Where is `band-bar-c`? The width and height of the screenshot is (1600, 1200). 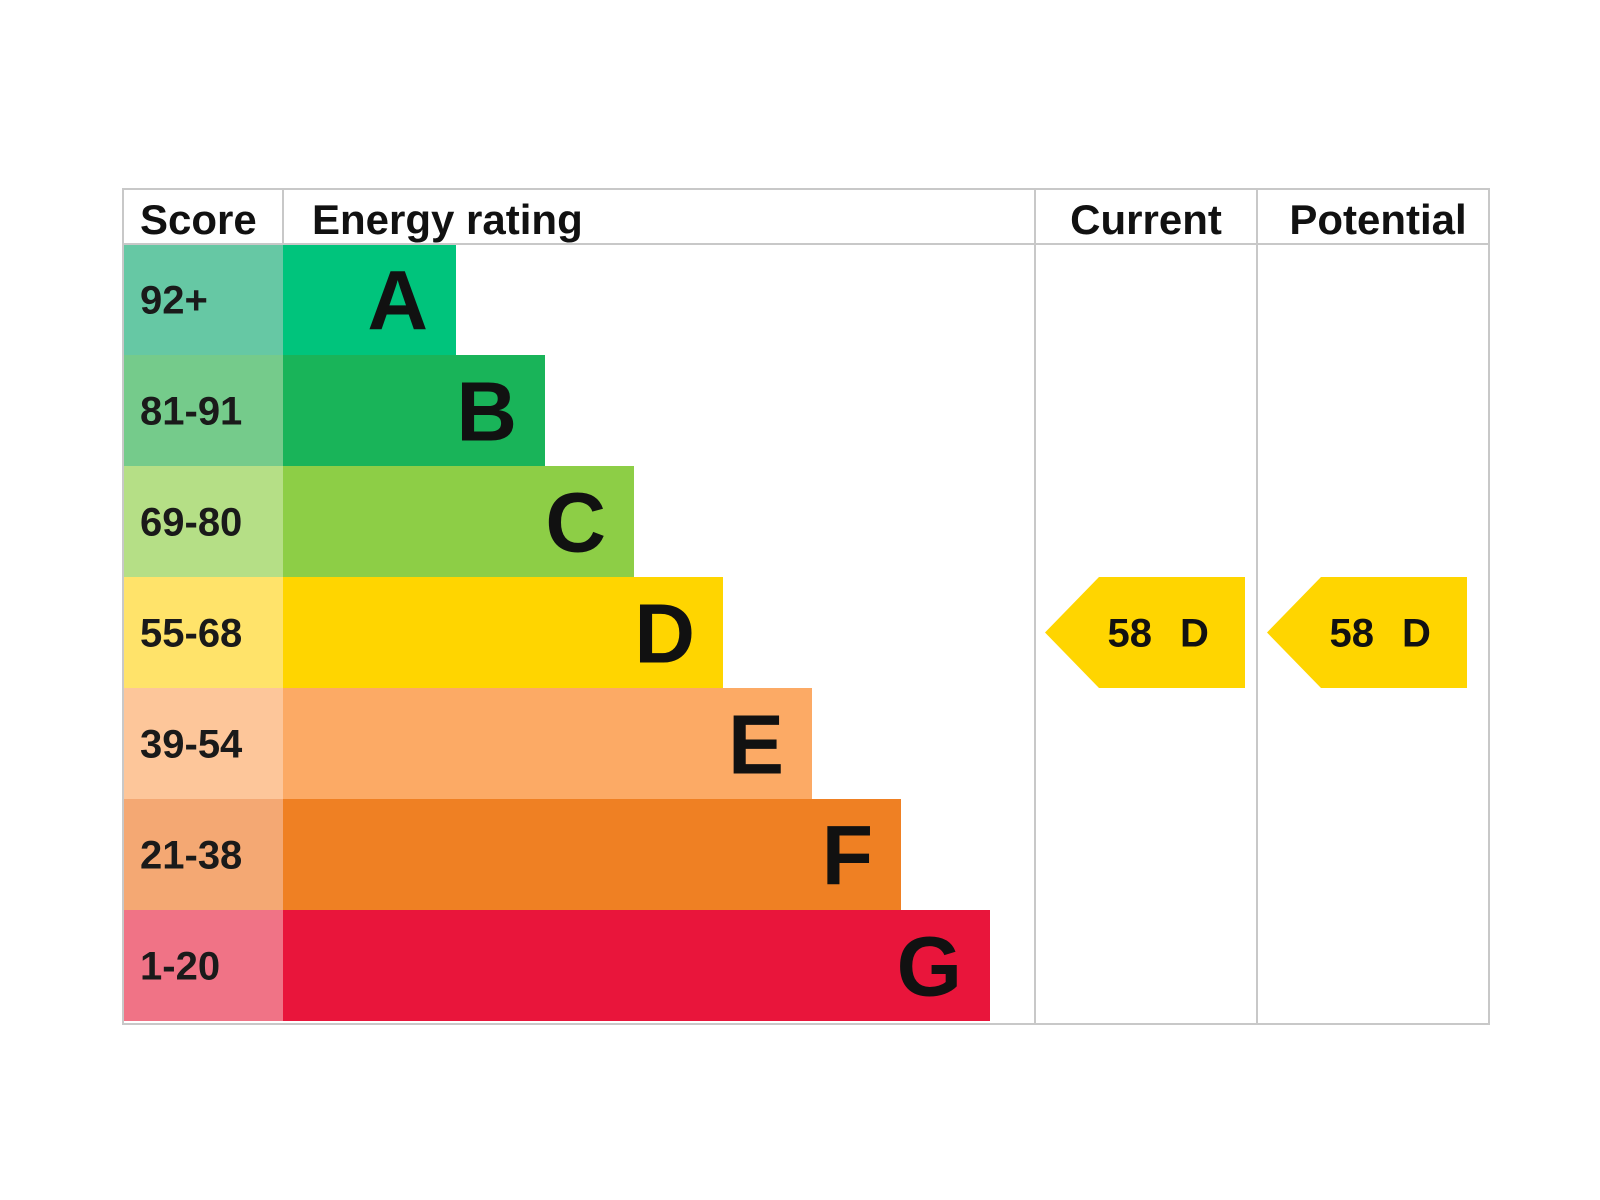 band-bar-c is located at coordinates (458, 521).